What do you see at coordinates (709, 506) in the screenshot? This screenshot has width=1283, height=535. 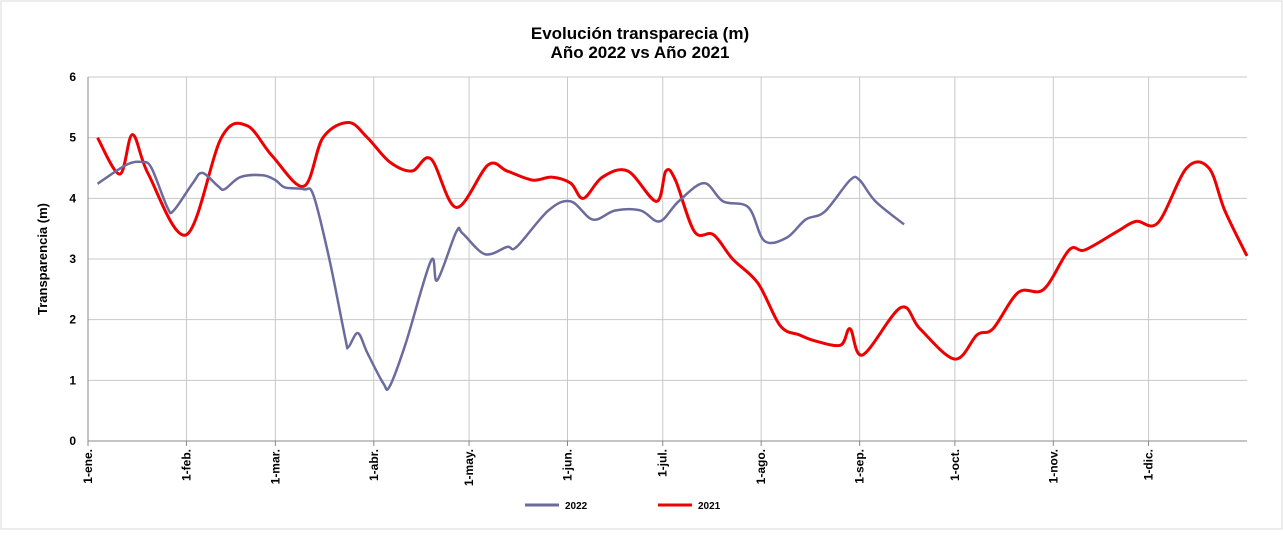 I see `legend-label: 2021` at bounding box center [709, 506].